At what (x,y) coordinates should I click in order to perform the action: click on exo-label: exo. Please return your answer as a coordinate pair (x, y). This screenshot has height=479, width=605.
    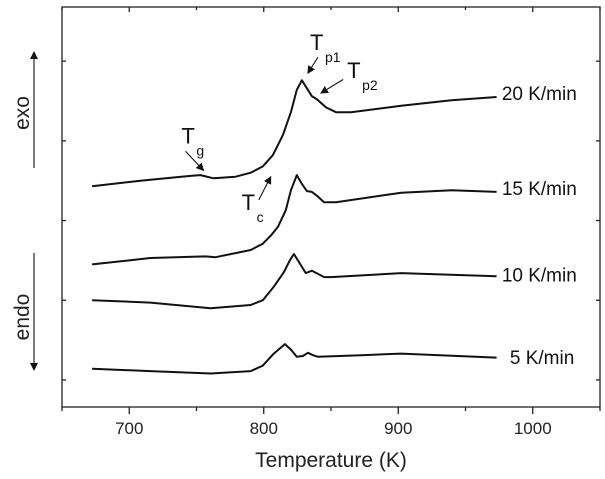
    Looking at the image, I should click on (22, 113).